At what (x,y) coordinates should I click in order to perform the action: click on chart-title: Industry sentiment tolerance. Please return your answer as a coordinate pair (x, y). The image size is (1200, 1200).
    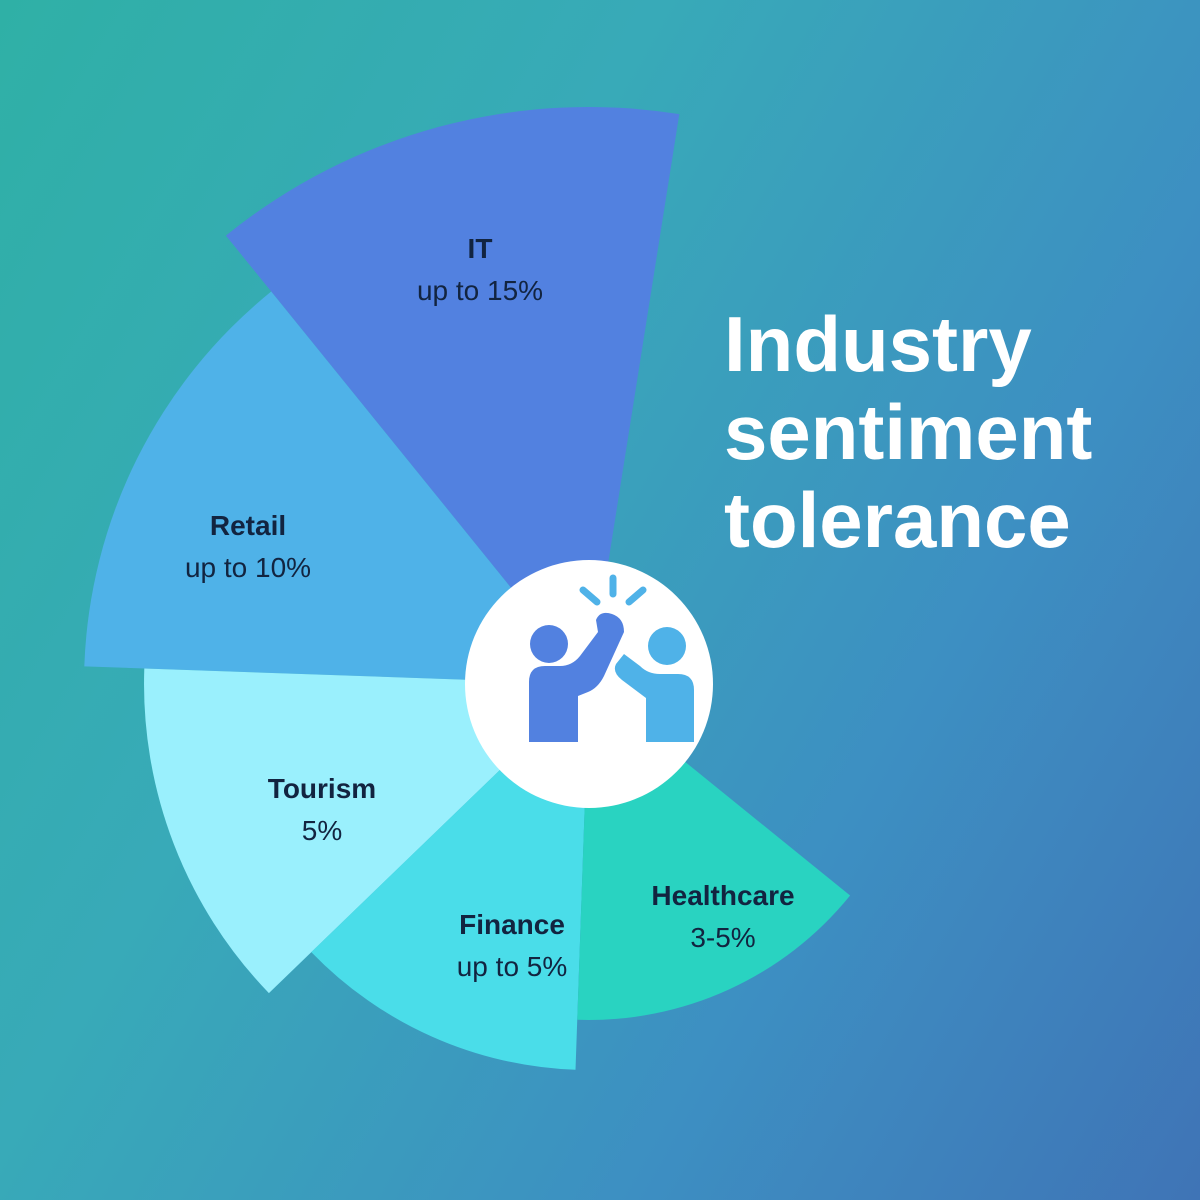
    Looking at the image, I should click on (954, 432).